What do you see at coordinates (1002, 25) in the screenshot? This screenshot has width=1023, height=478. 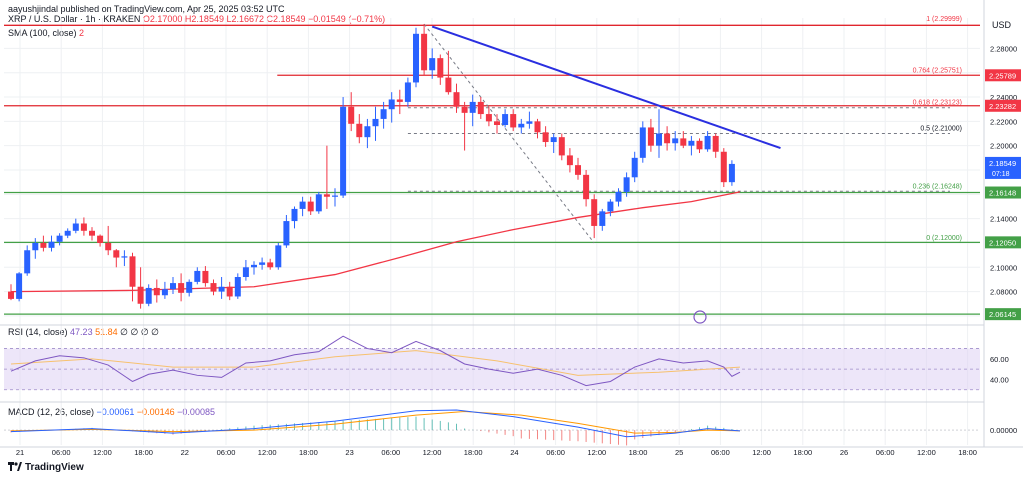 I see `axis-unit: USD` at bounding box center [1002, 25].